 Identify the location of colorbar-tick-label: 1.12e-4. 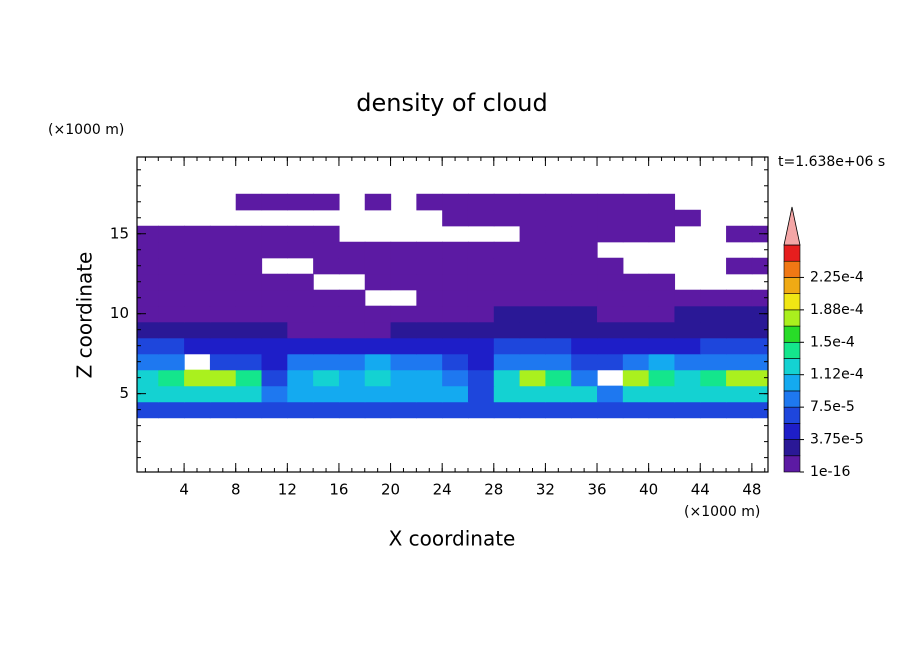
(837, 375).